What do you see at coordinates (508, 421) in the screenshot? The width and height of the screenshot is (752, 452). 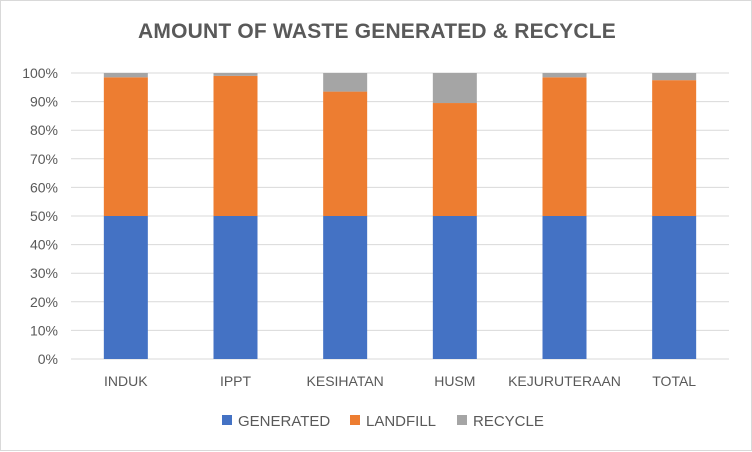 I see `legend-label-recycle: RECYCLE` at bounding box center [508, 421].